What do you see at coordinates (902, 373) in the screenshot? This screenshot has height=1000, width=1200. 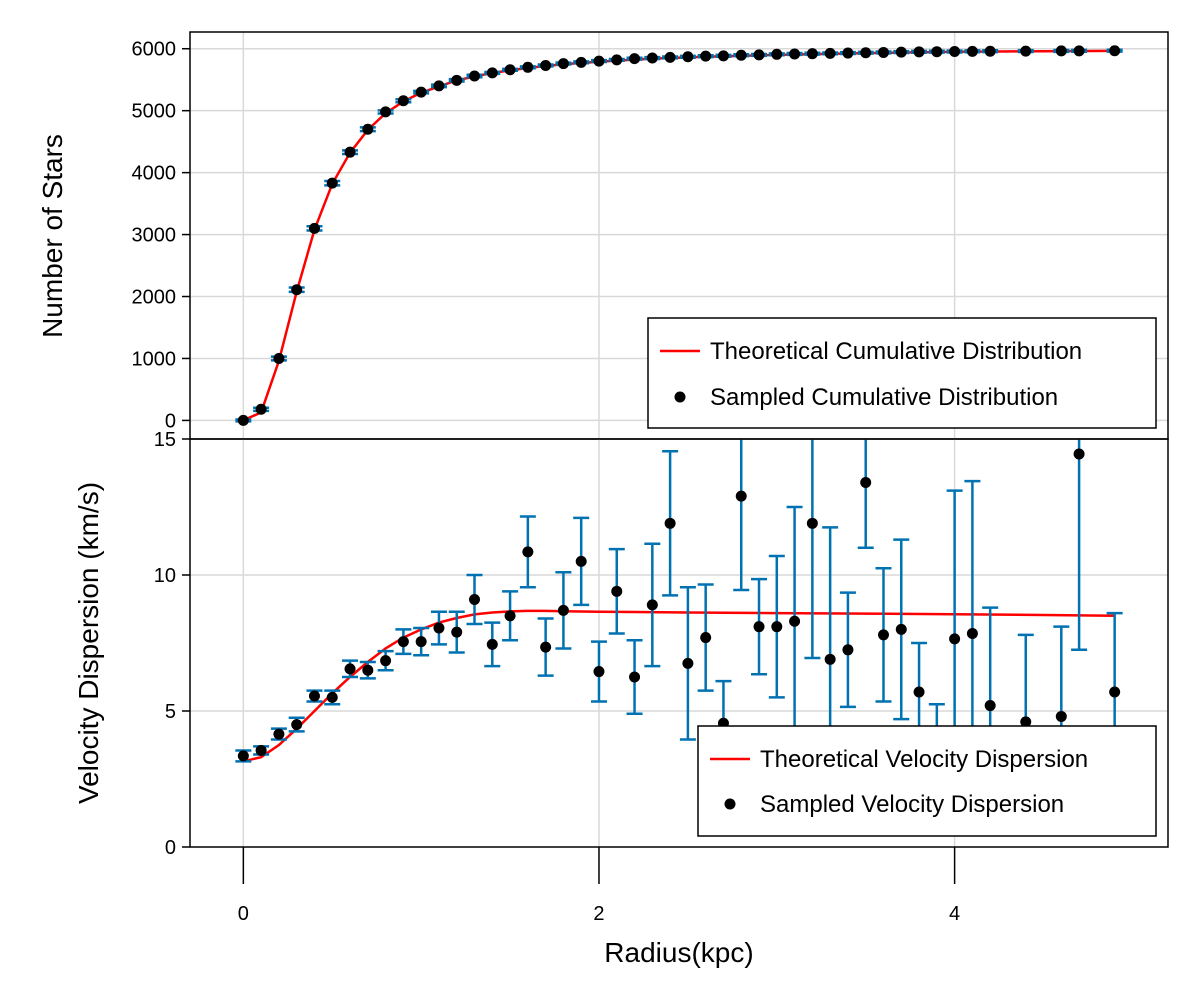 I see `top-legend-box` at bounding box center [902, 373].